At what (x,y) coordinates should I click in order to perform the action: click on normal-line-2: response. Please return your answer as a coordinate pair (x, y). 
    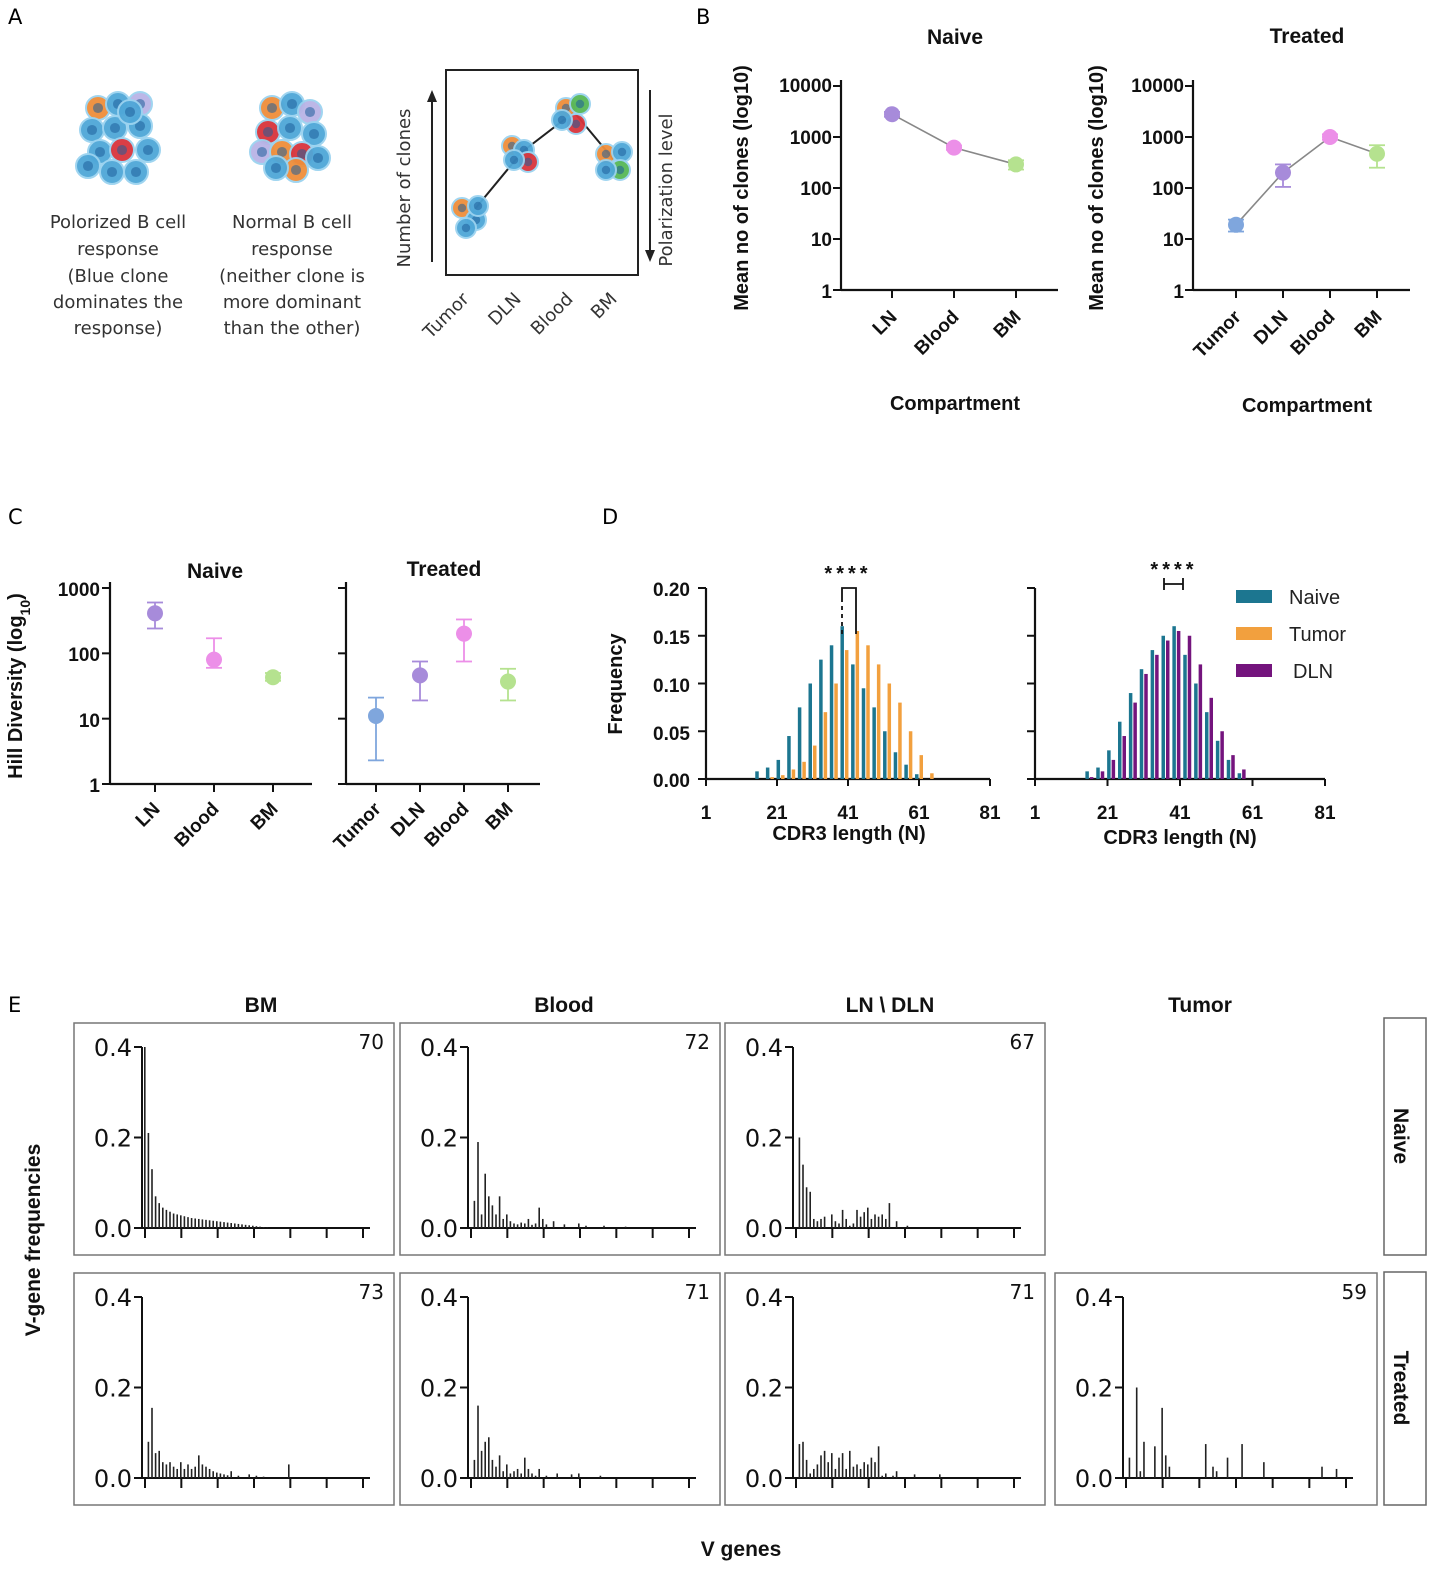
    Looking at the image, I should click on (292, 249).